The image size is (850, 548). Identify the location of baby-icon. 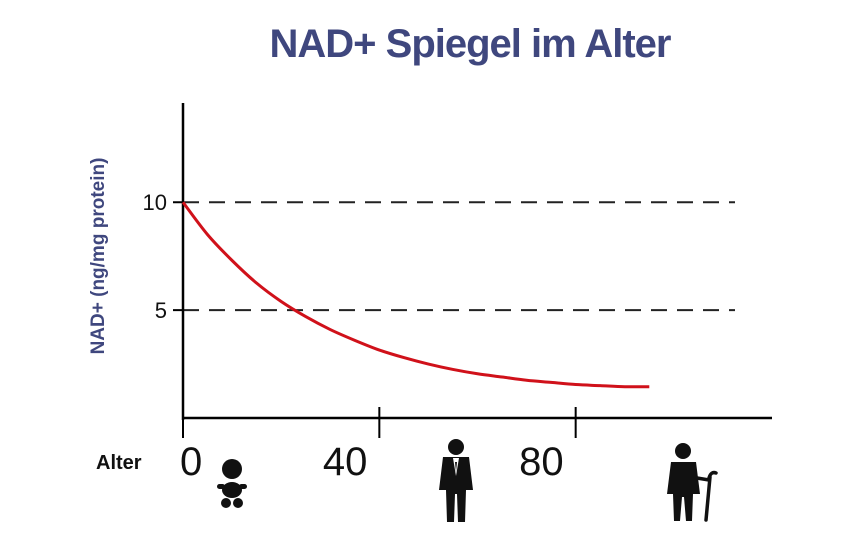
(232, 483).